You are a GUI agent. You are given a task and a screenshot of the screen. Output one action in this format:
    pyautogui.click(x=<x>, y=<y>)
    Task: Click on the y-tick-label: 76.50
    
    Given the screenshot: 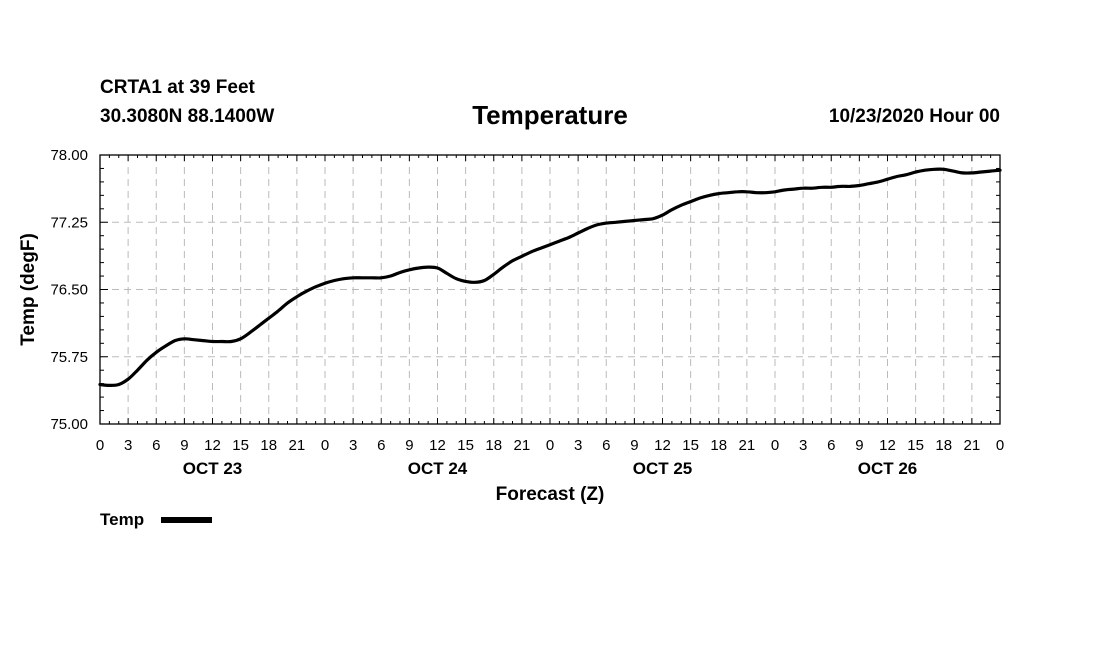 What is the action you would take?
    pyautogui.click(x=69, y=290)
    